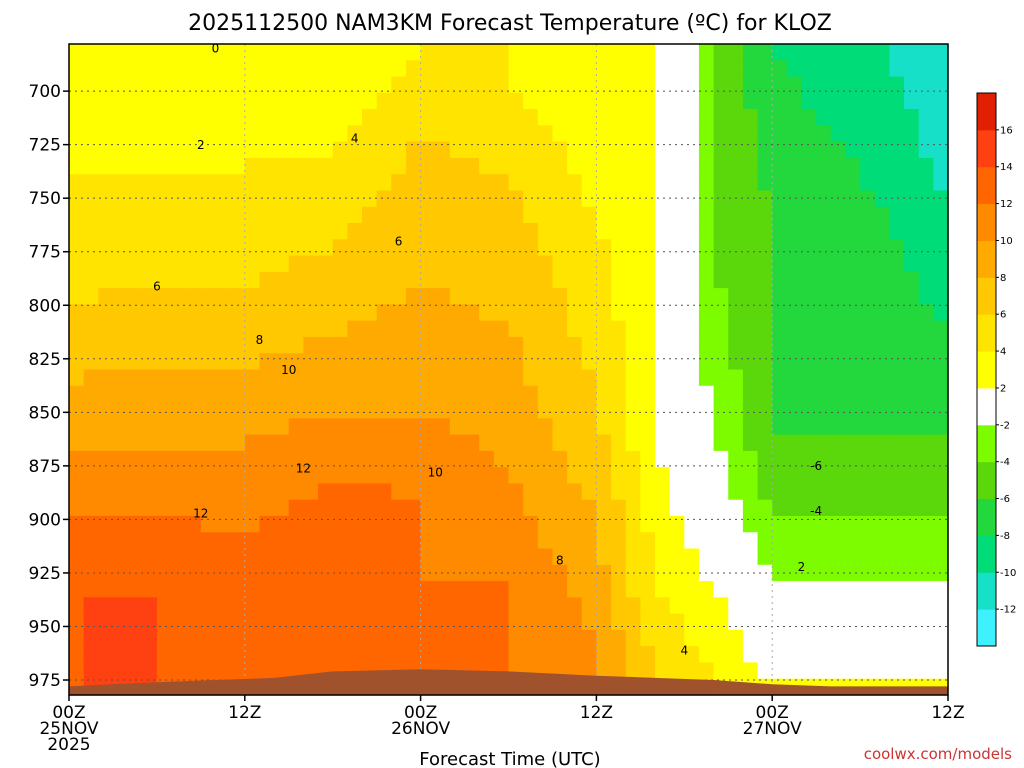 This screenshot has width=1024, height=768. Describe the element at coordinates (45, 146) in the screenshot. I see `y-tick-label: 725` at that location.